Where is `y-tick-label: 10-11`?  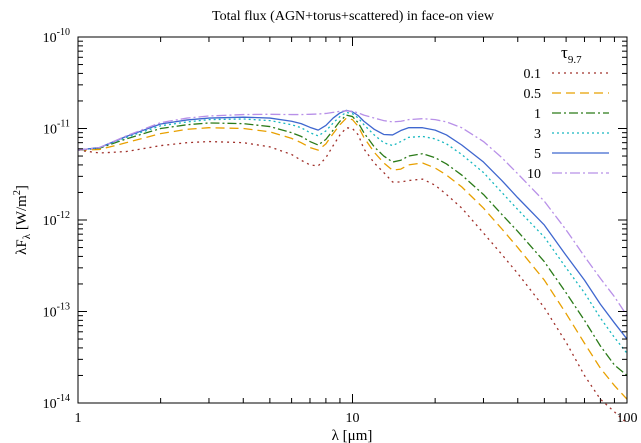 y-tick-label: 10-11 is located at coordinates (56, 128).